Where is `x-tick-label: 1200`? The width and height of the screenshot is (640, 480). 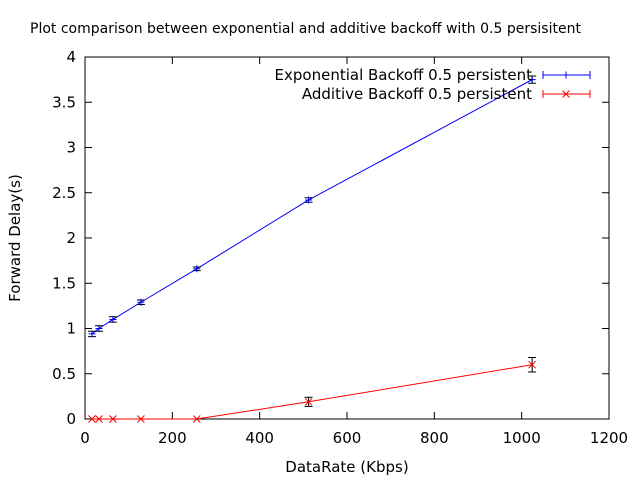
x-tick-label: 1200 is located at coordinates (609, 438).